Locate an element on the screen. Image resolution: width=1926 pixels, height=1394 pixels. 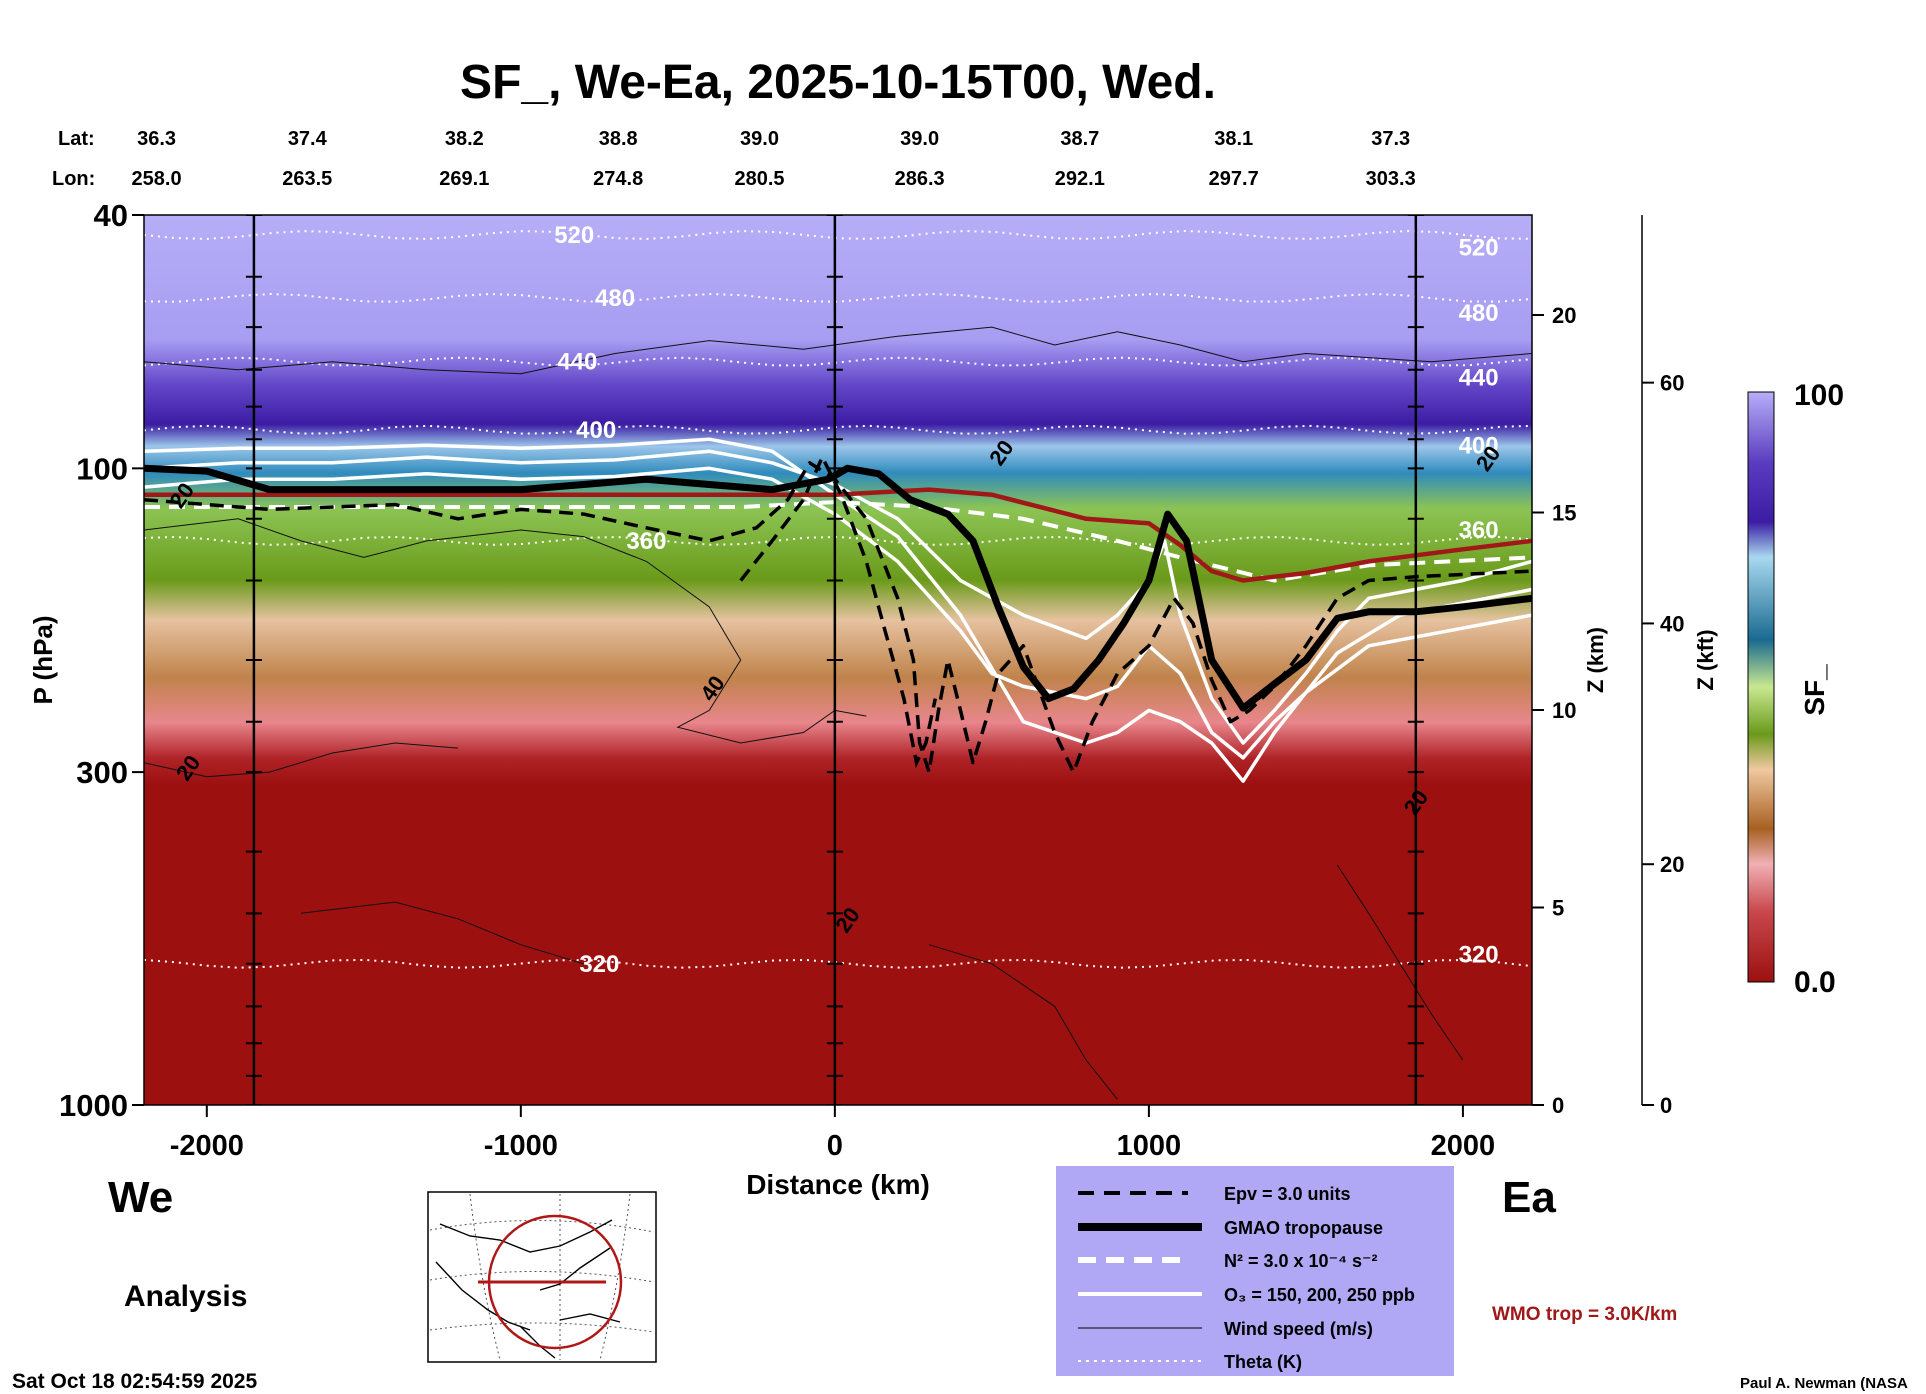
lon-value: 286.3 is located at coordinates (920, 179).